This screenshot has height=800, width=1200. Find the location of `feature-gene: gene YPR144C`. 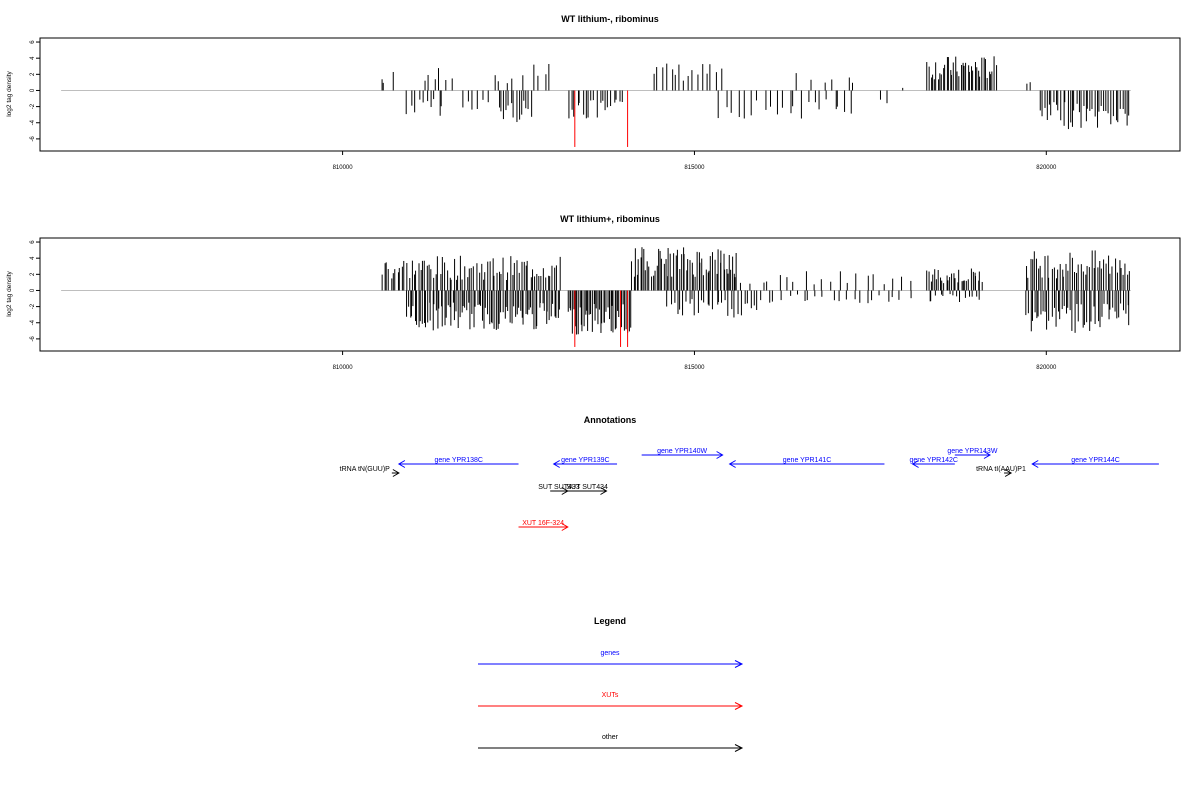

feature-gene: gene YPR144C is located at coordinates (1095, 462).